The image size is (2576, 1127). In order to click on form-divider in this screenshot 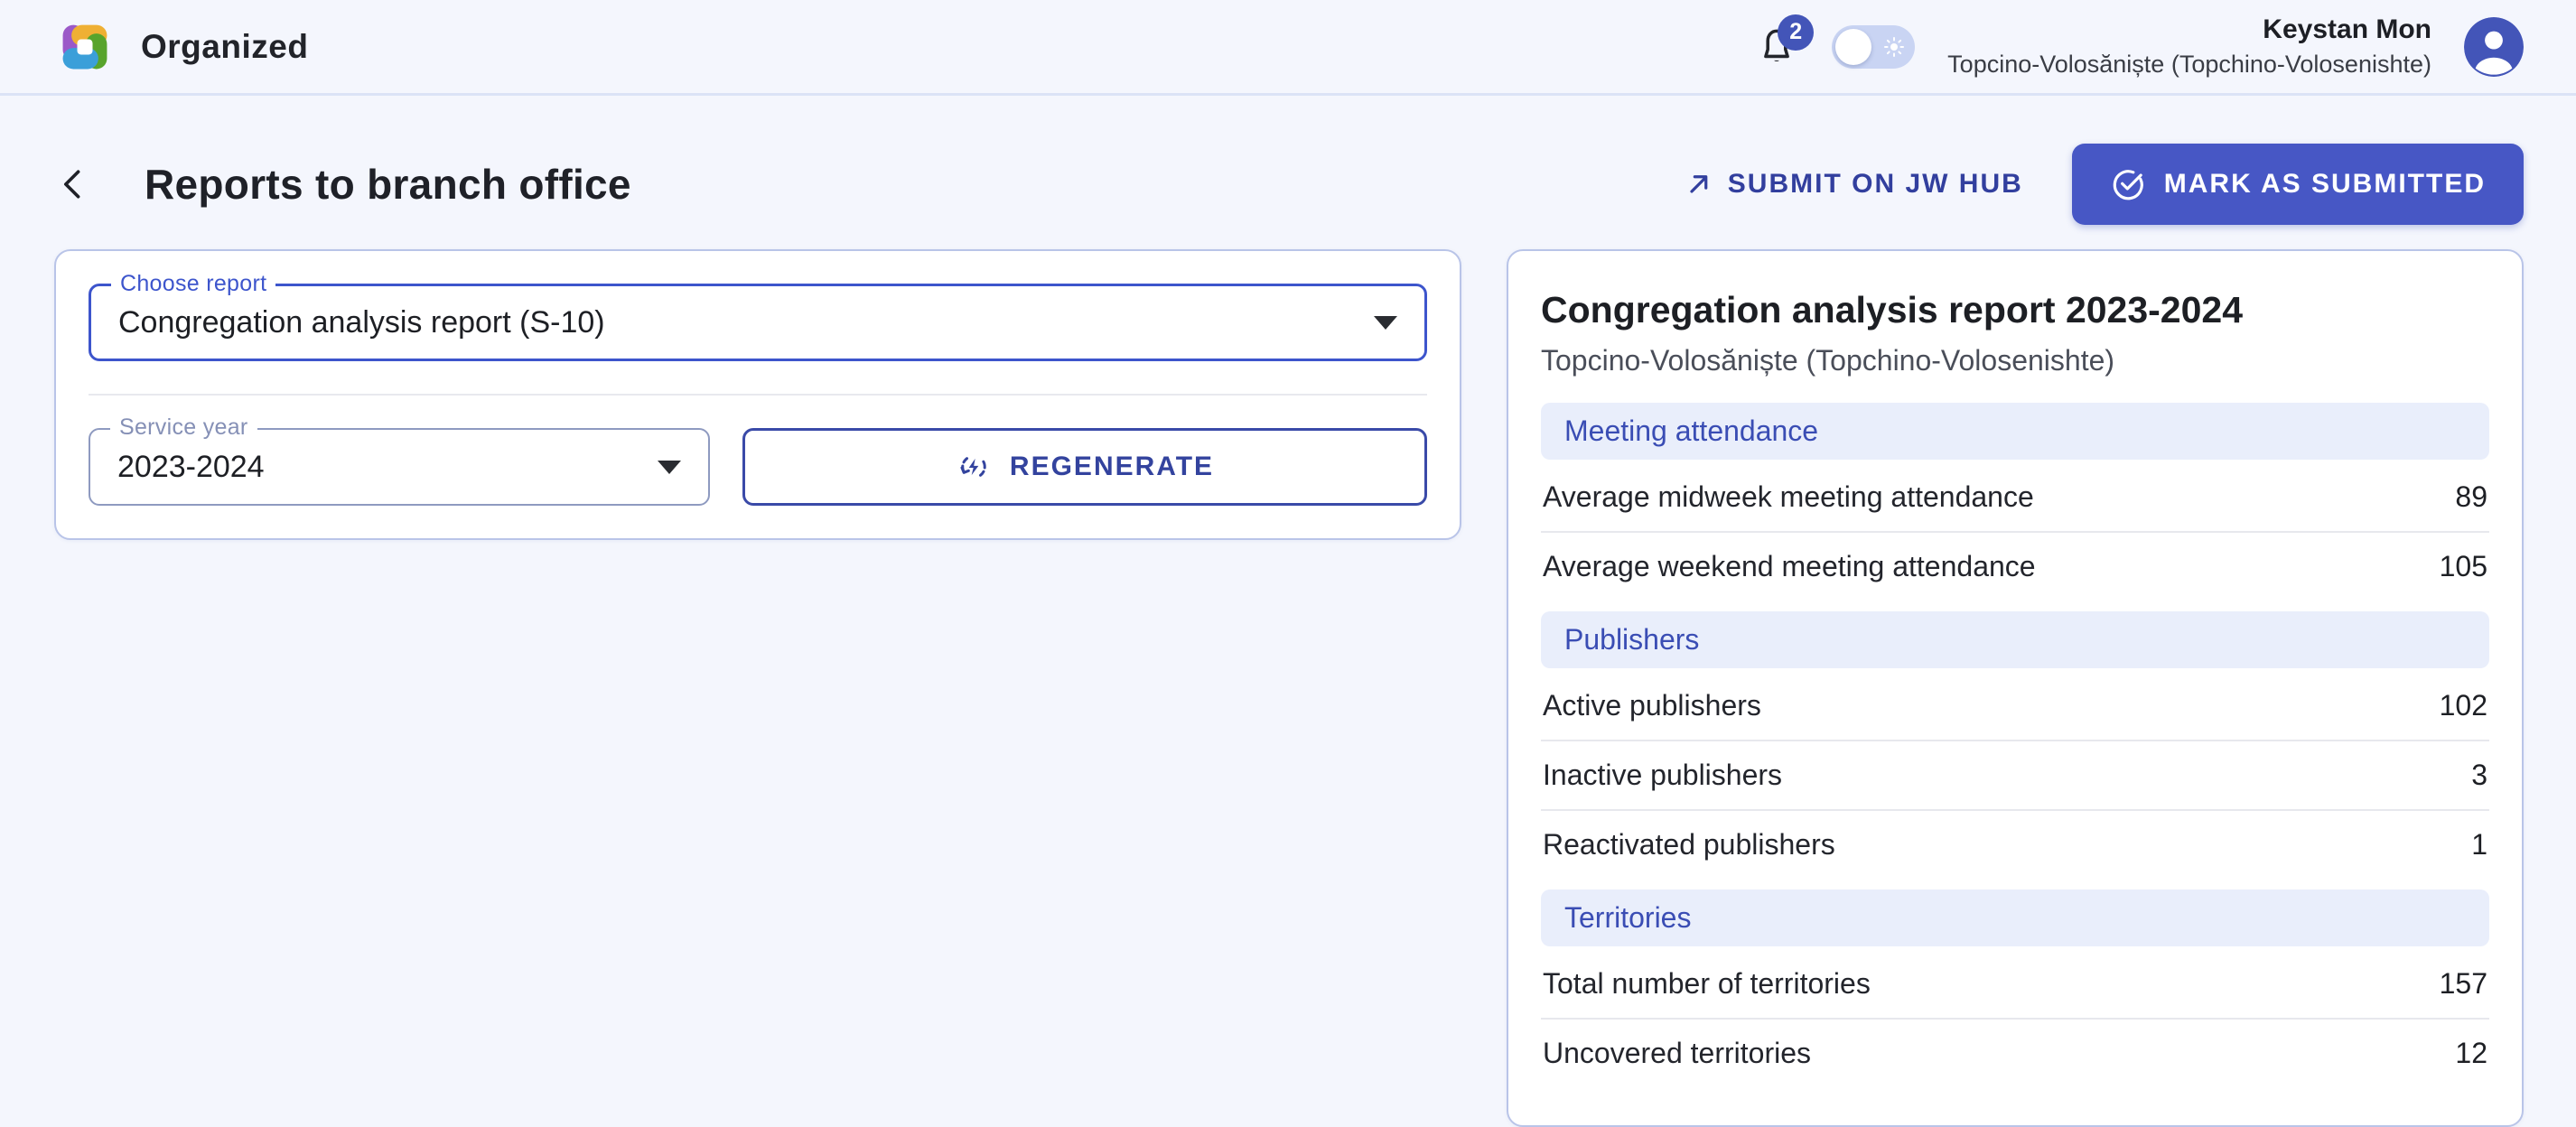, I will do `click(758, 395)`.